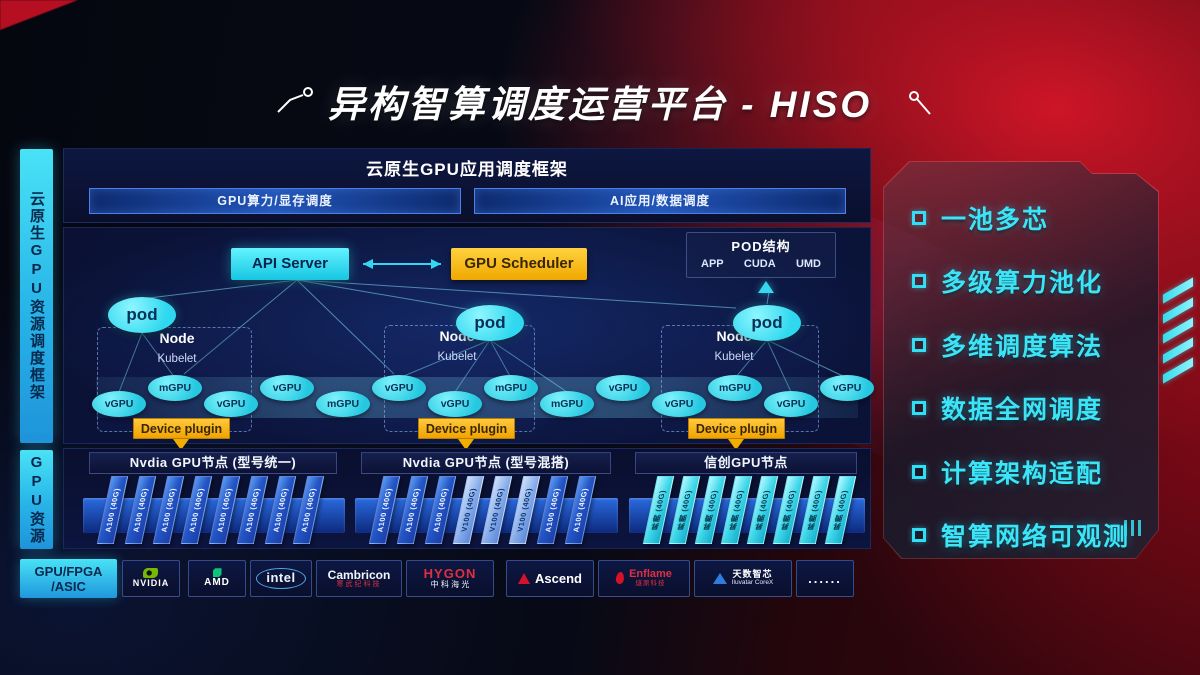  I want to click on device-plugin-1: Device plugin, so click(181, 428).